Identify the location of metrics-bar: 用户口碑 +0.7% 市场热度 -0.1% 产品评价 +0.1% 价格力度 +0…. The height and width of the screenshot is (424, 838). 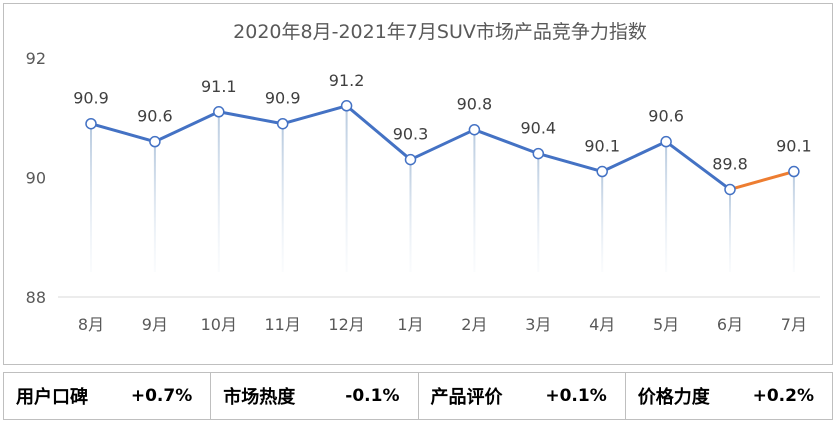
(418, 396).